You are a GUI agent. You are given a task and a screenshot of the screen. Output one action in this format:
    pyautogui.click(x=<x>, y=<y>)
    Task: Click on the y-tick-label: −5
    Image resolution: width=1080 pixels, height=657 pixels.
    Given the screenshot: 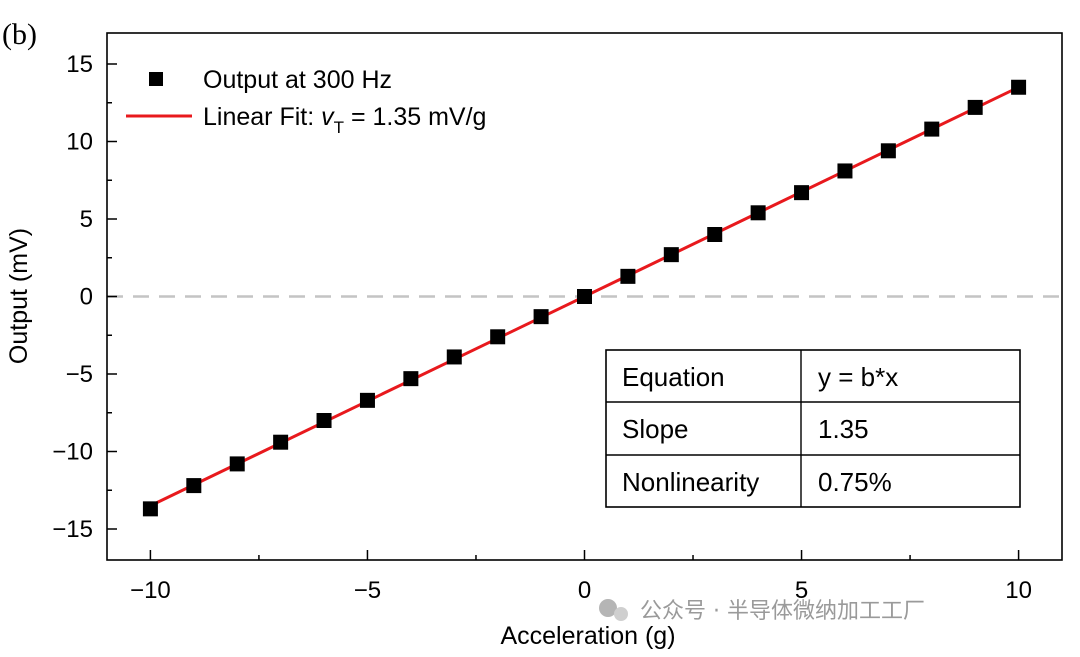 What is the action you would take?
    pyautogui.click(x=79, y=374)
    